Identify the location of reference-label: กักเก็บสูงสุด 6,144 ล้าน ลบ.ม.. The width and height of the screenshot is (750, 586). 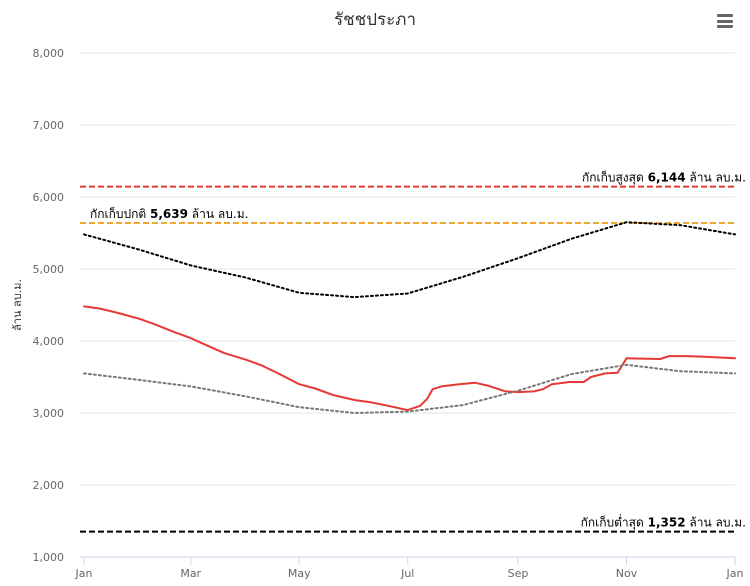
(664, 178).